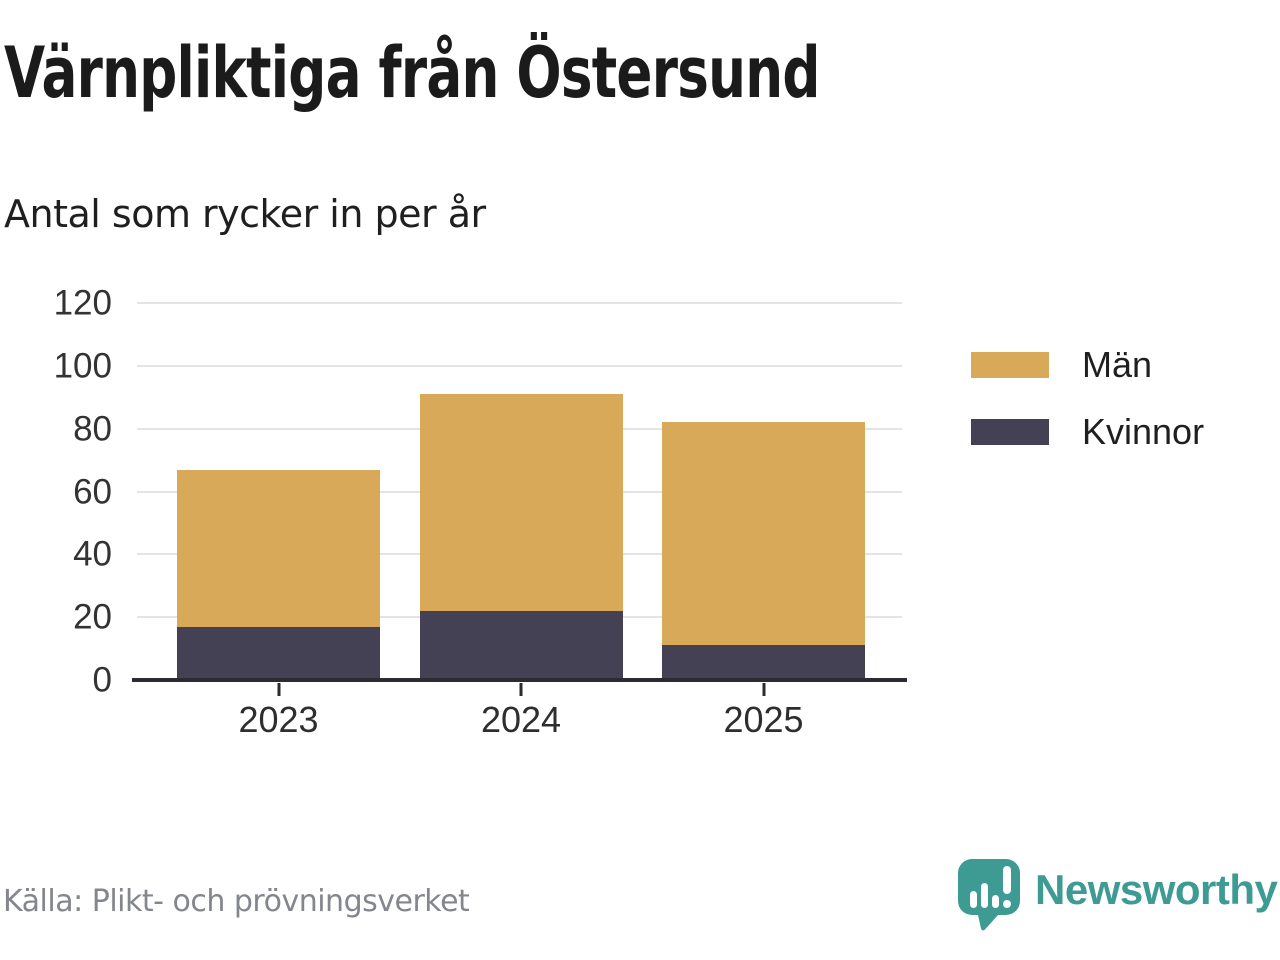 This screenshot has width=1280, height=960. Describe the element at coordinates (1010, 365) in the screenshot. I see `legend-swatch-män` at that location.